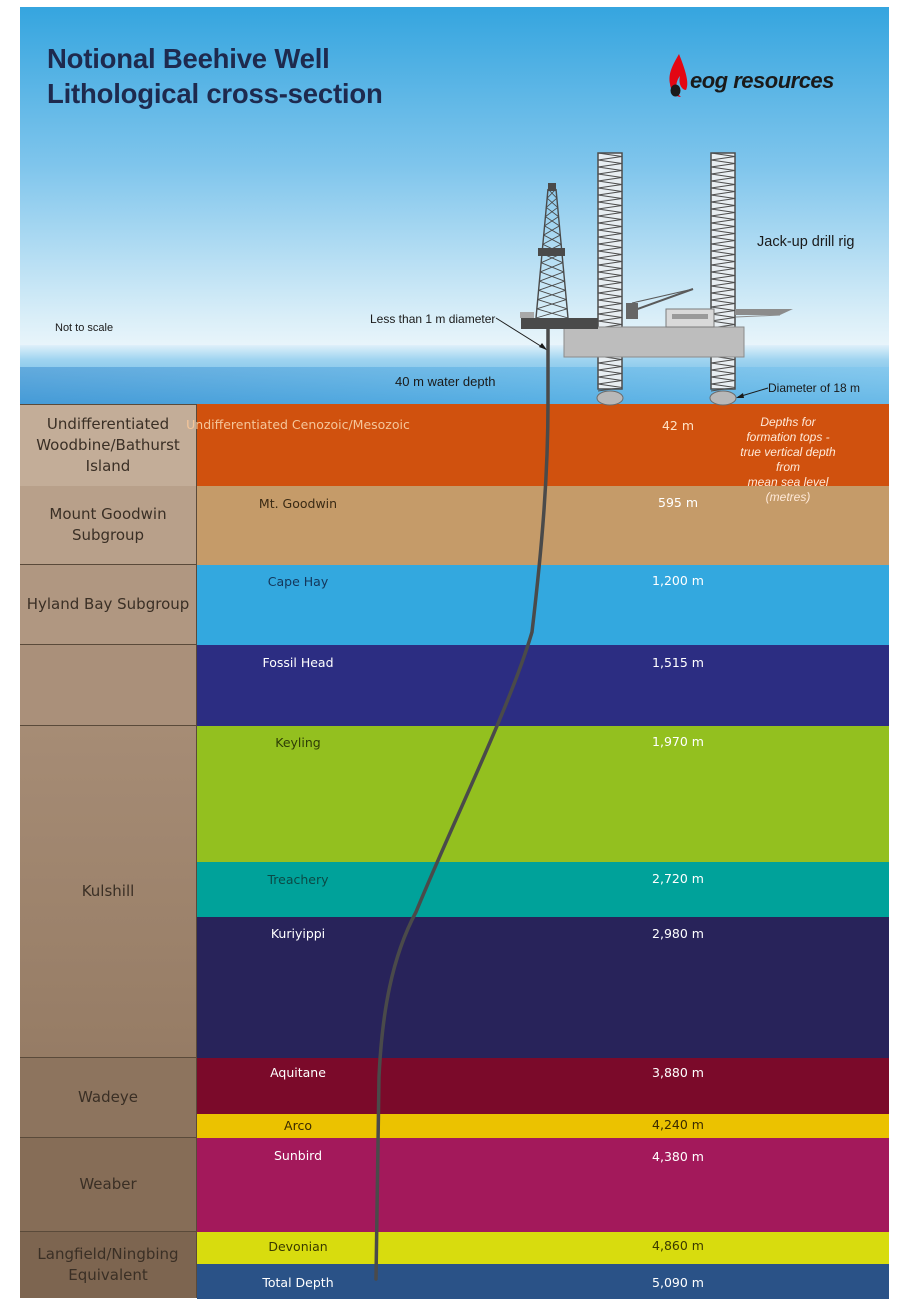 The height and width of the screenshot is (1299, 897). What do you see at coordinates (108, 892) in the screenshot?
I see `group-kulshill: Kulshill` at bounding box center [108, 892].